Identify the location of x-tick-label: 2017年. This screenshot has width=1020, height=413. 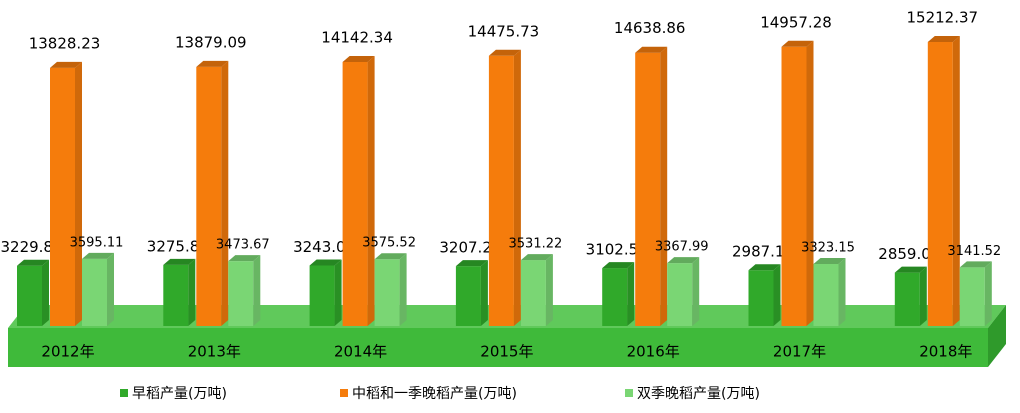
(799, 352).